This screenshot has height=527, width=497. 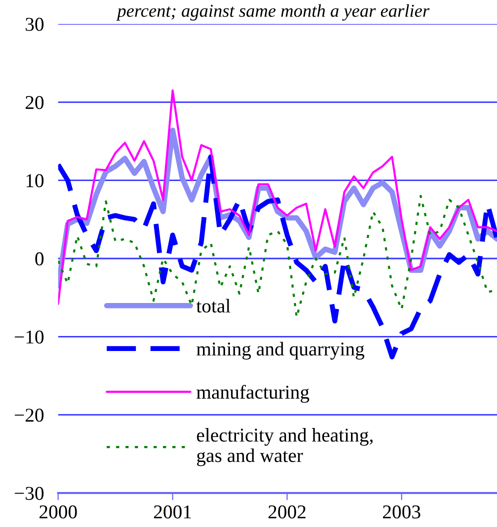 I want to click on y-tick-label: 30, so click(x=35, y=24).